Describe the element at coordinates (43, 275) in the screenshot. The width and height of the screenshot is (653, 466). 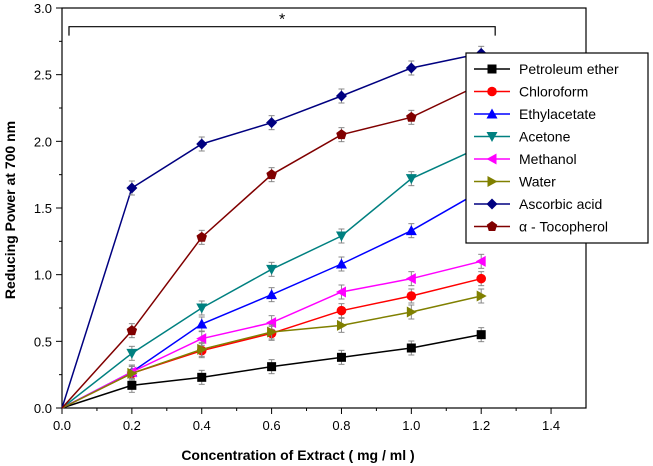
I see `y-tick-label: 1.0` at that location.